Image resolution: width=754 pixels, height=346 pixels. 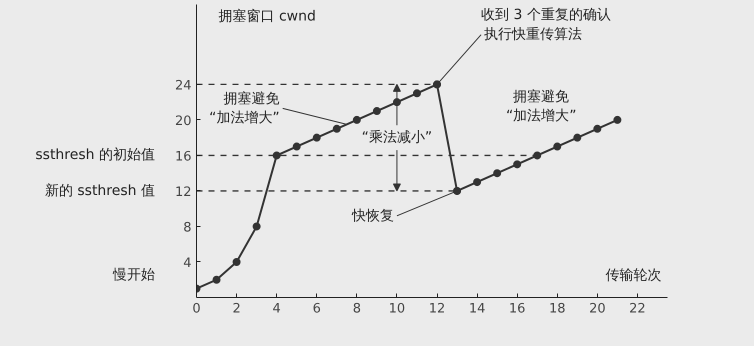 I want to click on x-tick-label: 4, so click(x=276, y=309).